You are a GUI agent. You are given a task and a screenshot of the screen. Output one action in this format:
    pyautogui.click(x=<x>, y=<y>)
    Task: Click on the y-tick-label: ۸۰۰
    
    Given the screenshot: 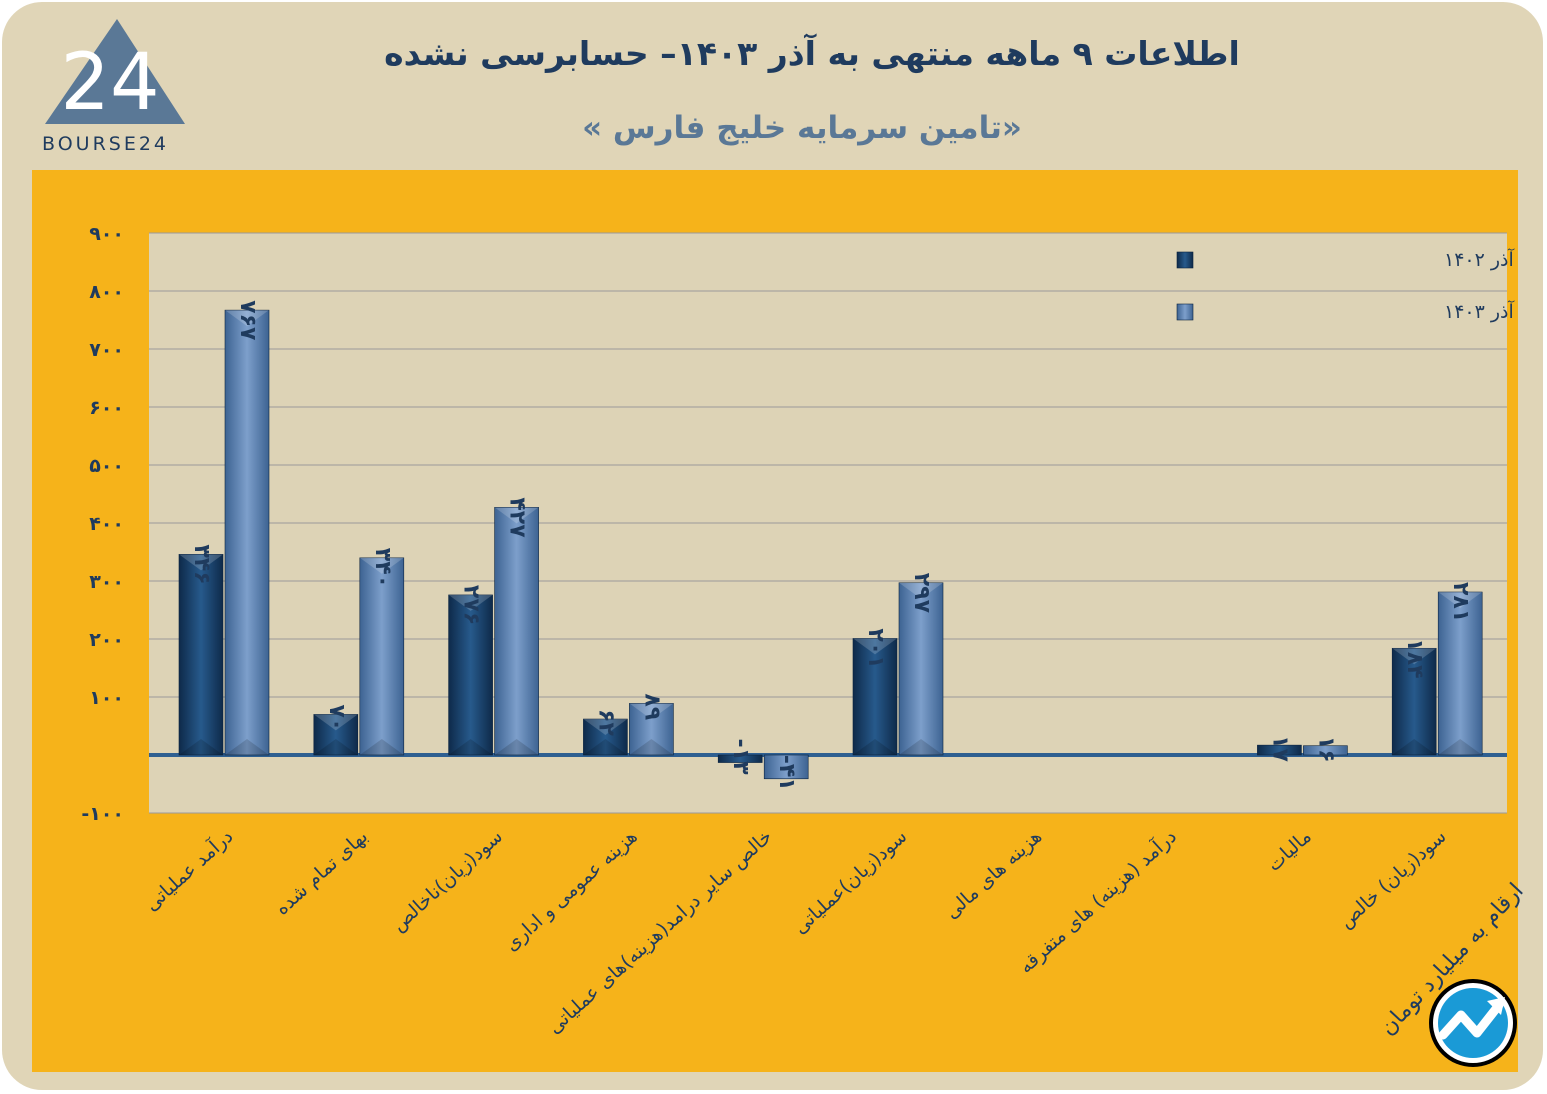 What is the action you would take?
    pyautogui.click(x=106, y=292)
    